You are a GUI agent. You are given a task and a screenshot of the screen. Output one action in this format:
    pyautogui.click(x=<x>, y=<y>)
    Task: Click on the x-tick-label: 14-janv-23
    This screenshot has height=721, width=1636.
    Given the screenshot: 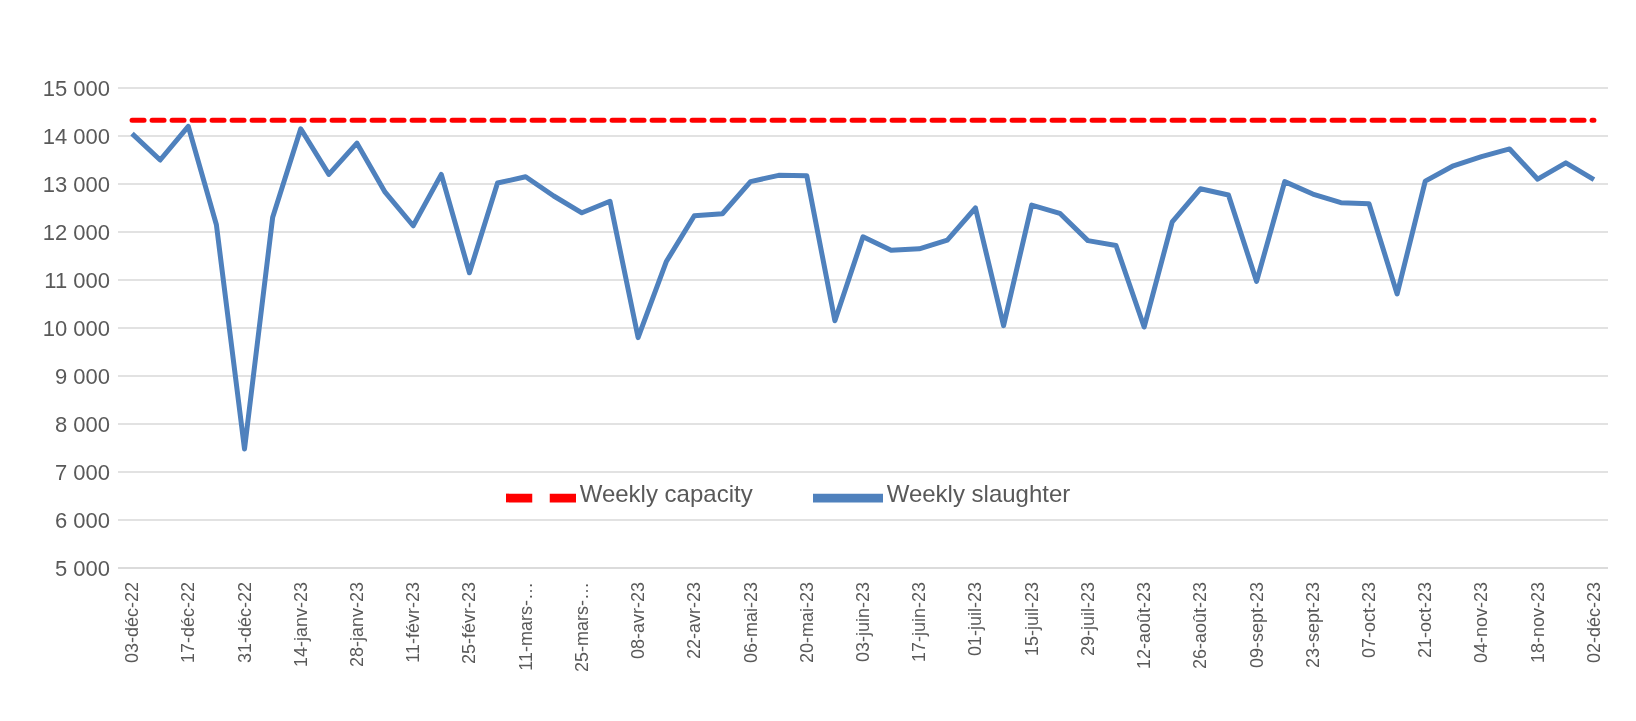 What is the action you would take?
    pyautogui.click(x=300, y=625)
    